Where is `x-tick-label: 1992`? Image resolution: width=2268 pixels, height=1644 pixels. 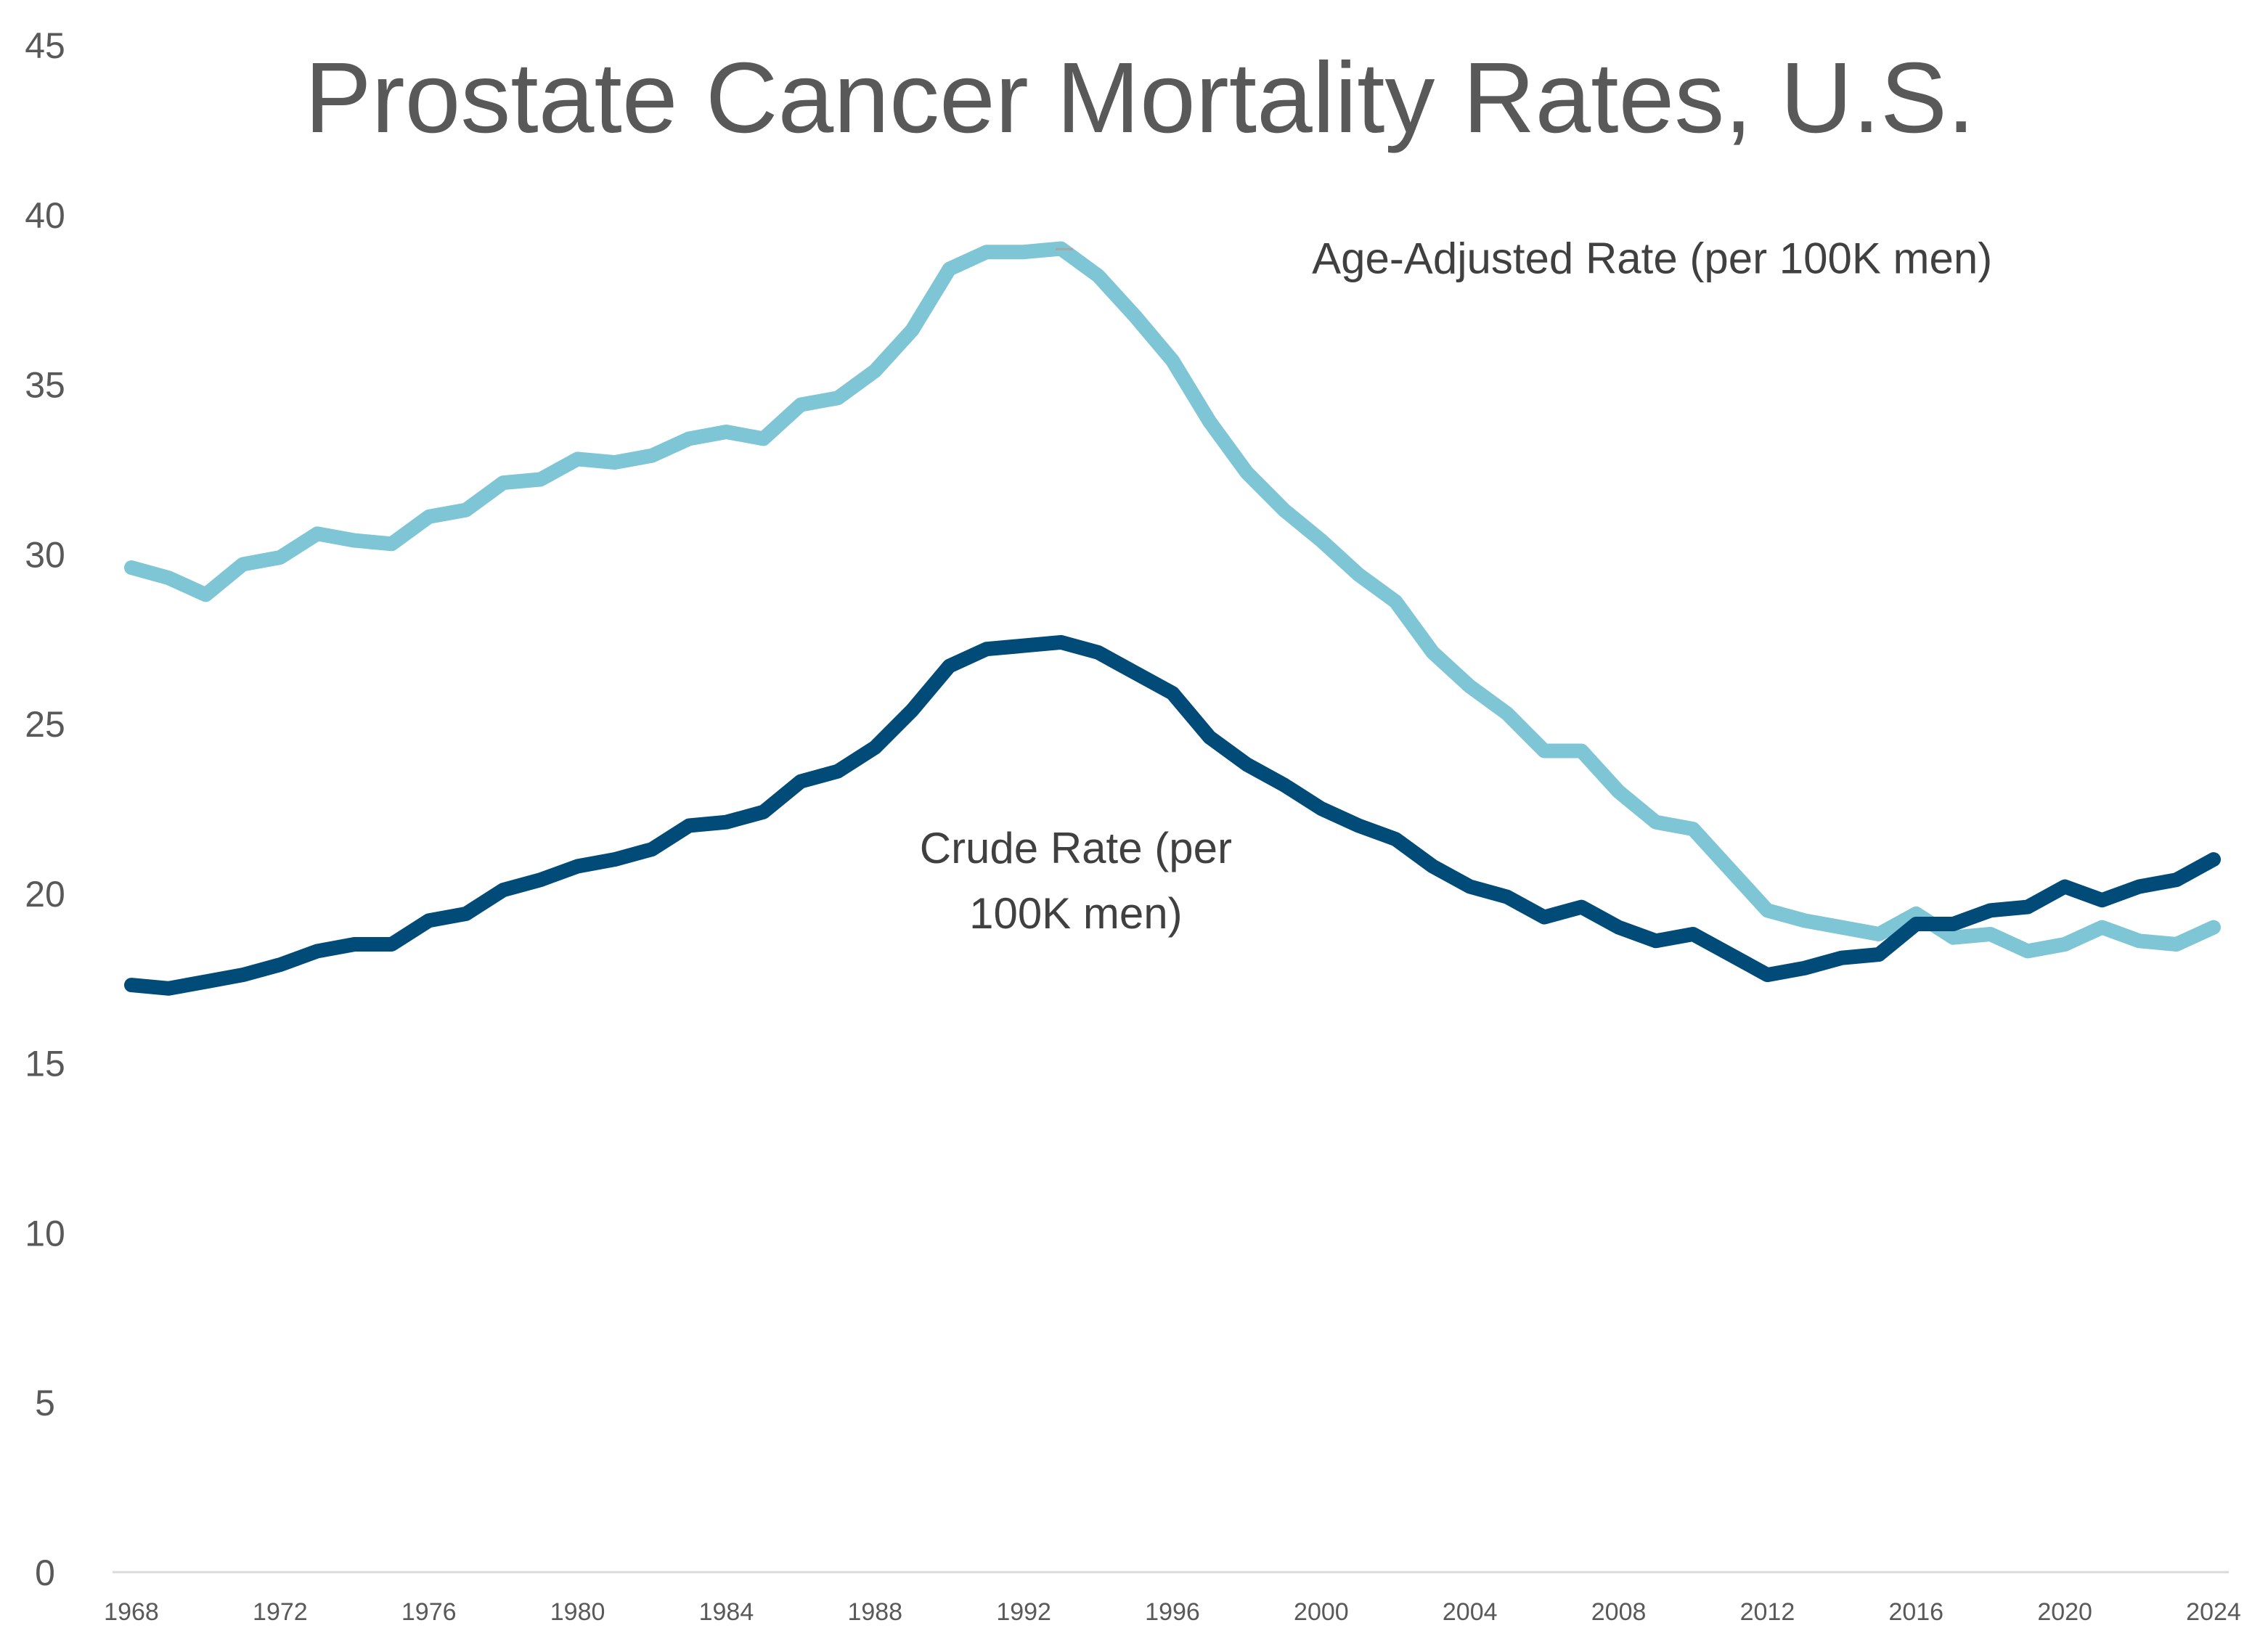
x-tick-label: 1992 is located at coordinates (1024, 1612).